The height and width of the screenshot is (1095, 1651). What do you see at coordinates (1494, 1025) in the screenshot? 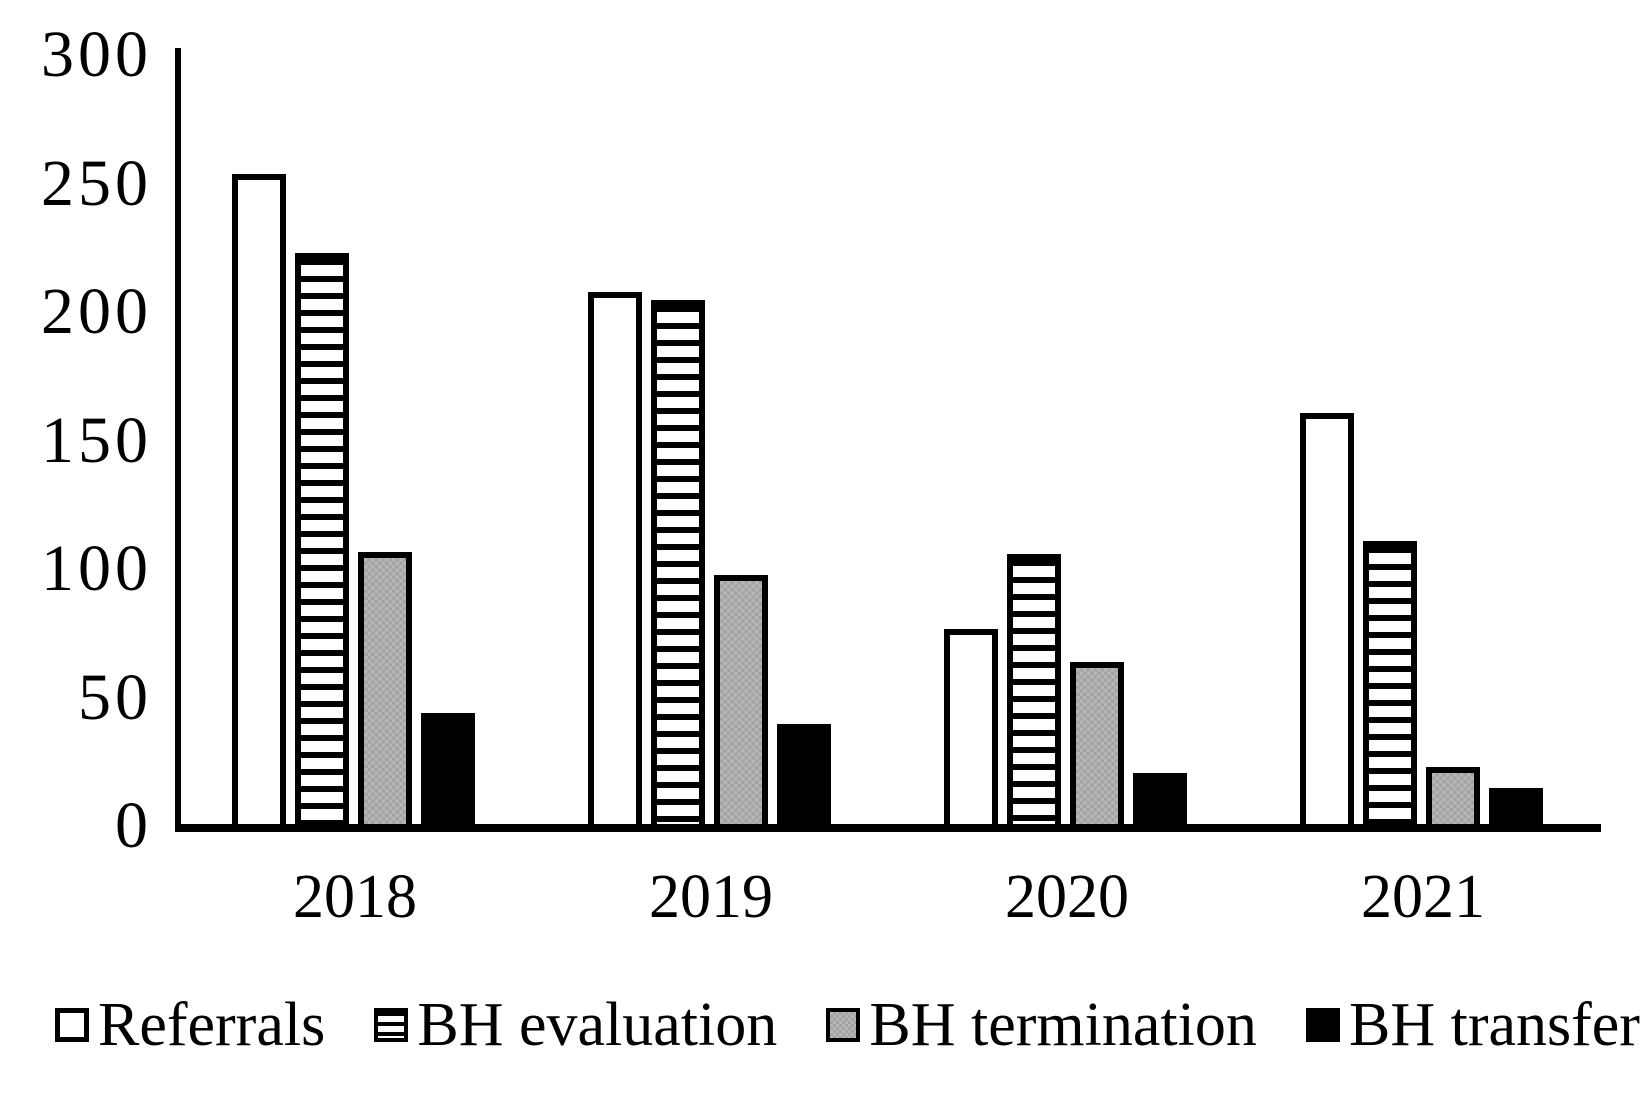
I see `legend-label-bh-transfer: BH transfer` at bounding box center [1494, 1025].